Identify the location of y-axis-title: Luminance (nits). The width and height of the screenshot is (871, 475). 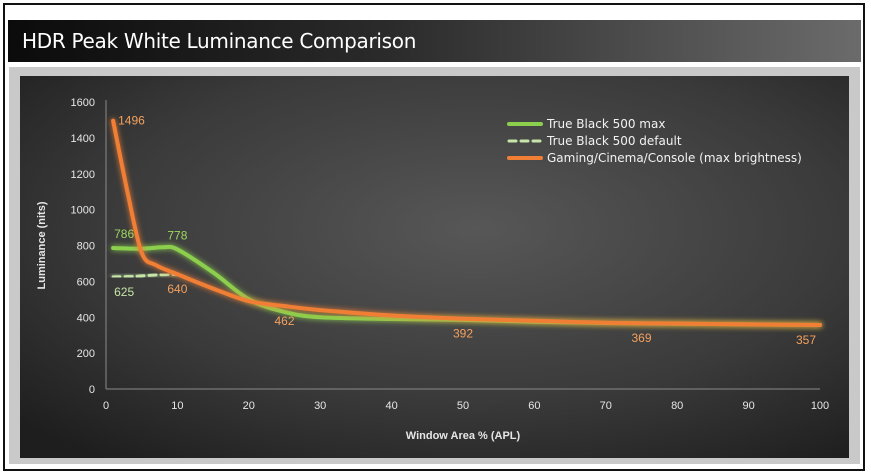
(42, 245).